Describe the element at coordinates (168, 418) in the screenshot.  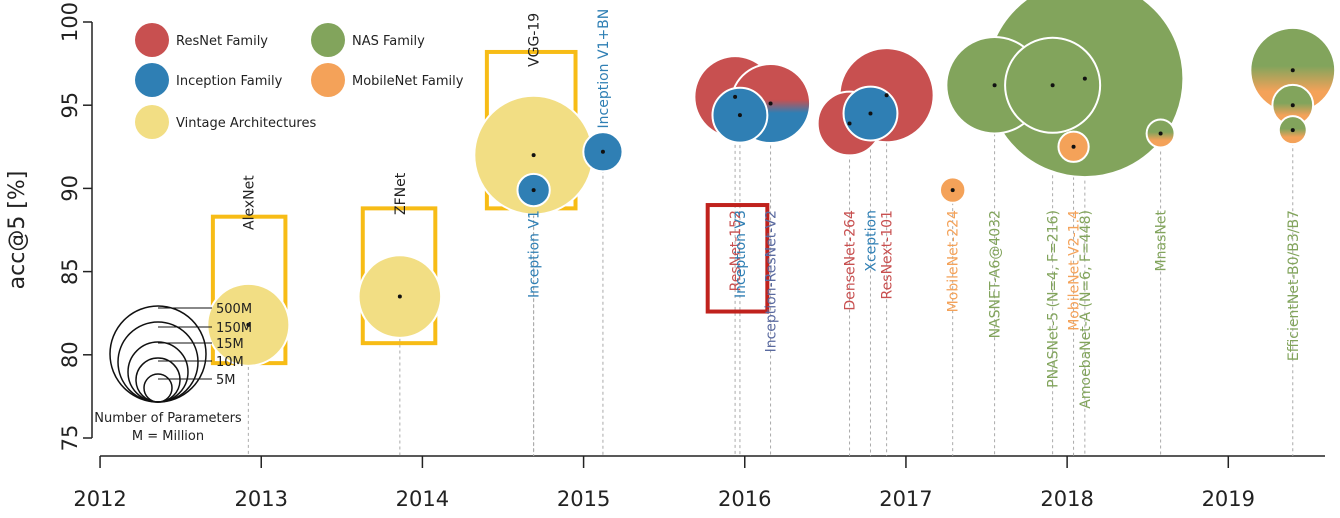
I see `size-legend-caption: Number of Parameters` at that location.